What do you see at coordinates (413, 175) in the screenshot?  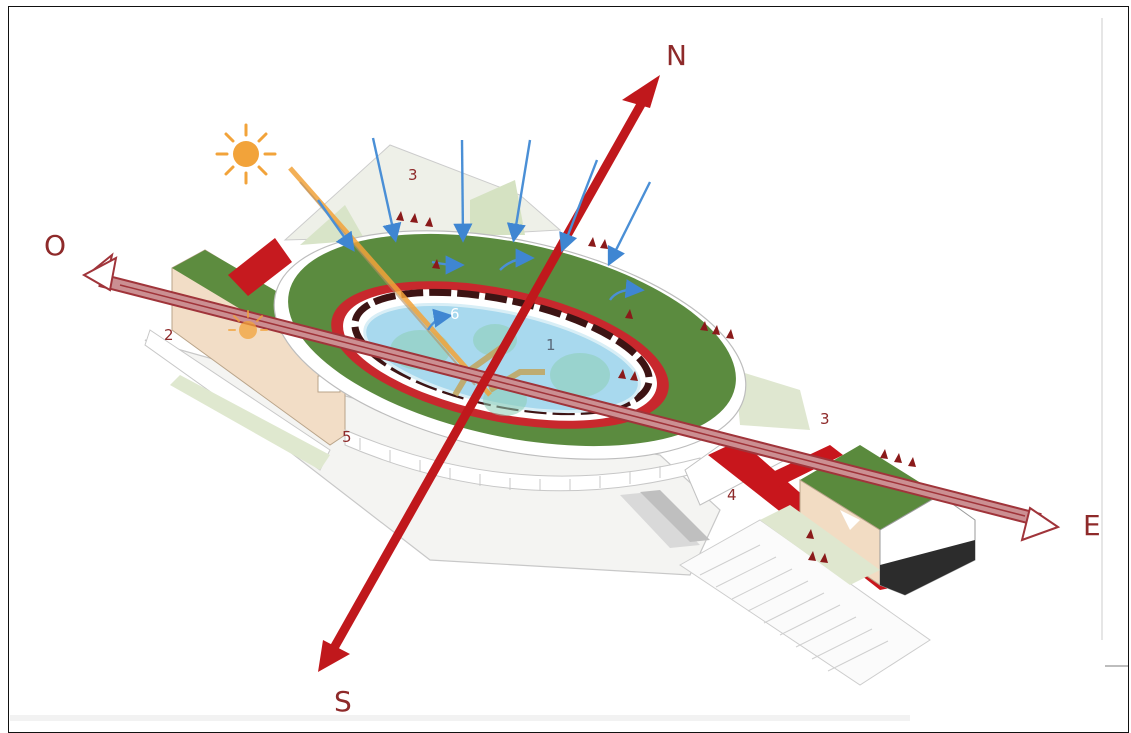 I see `zone-number-3-top: 3` at bounding box center [413, 175].